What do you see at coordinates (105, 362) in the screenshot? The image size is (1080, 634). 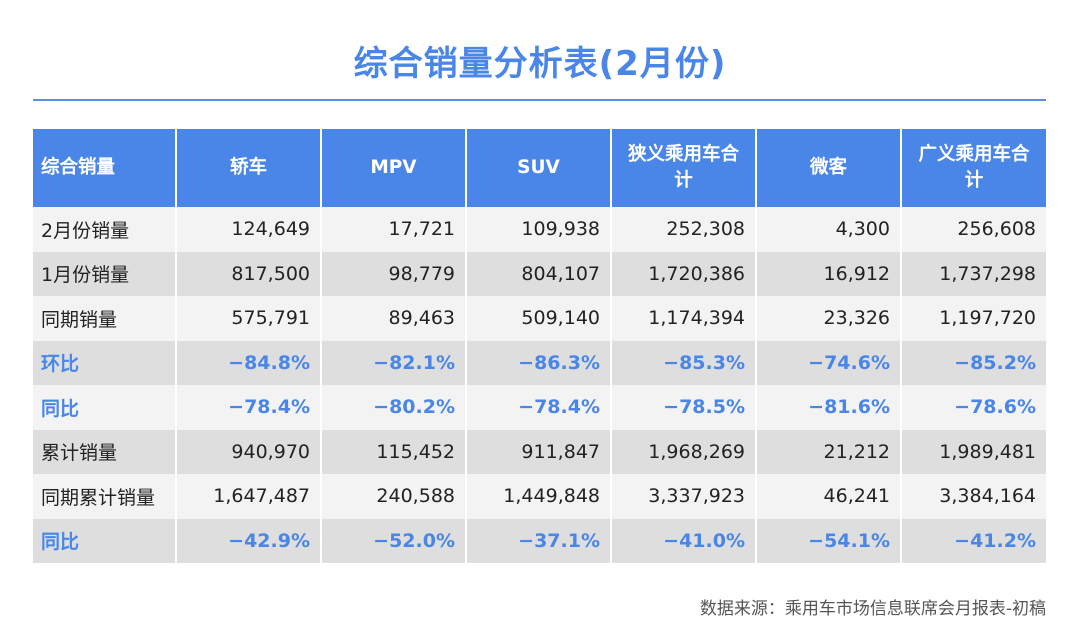 I see `row-label: 环比` at bounding box center [105, 362].